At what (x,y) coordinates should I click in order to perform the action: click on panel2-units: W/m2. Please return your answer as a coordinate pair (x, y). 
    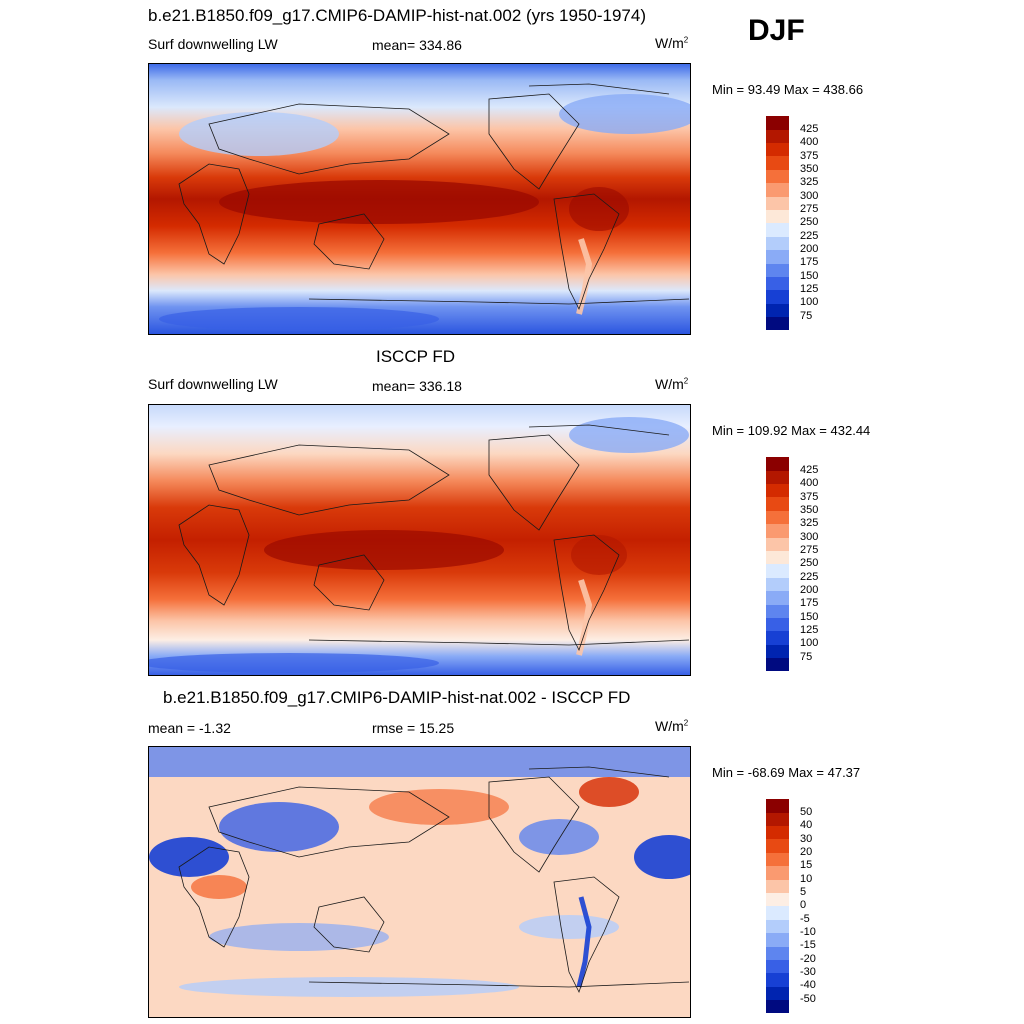
    Looking at the image, I should click on (672, 384).